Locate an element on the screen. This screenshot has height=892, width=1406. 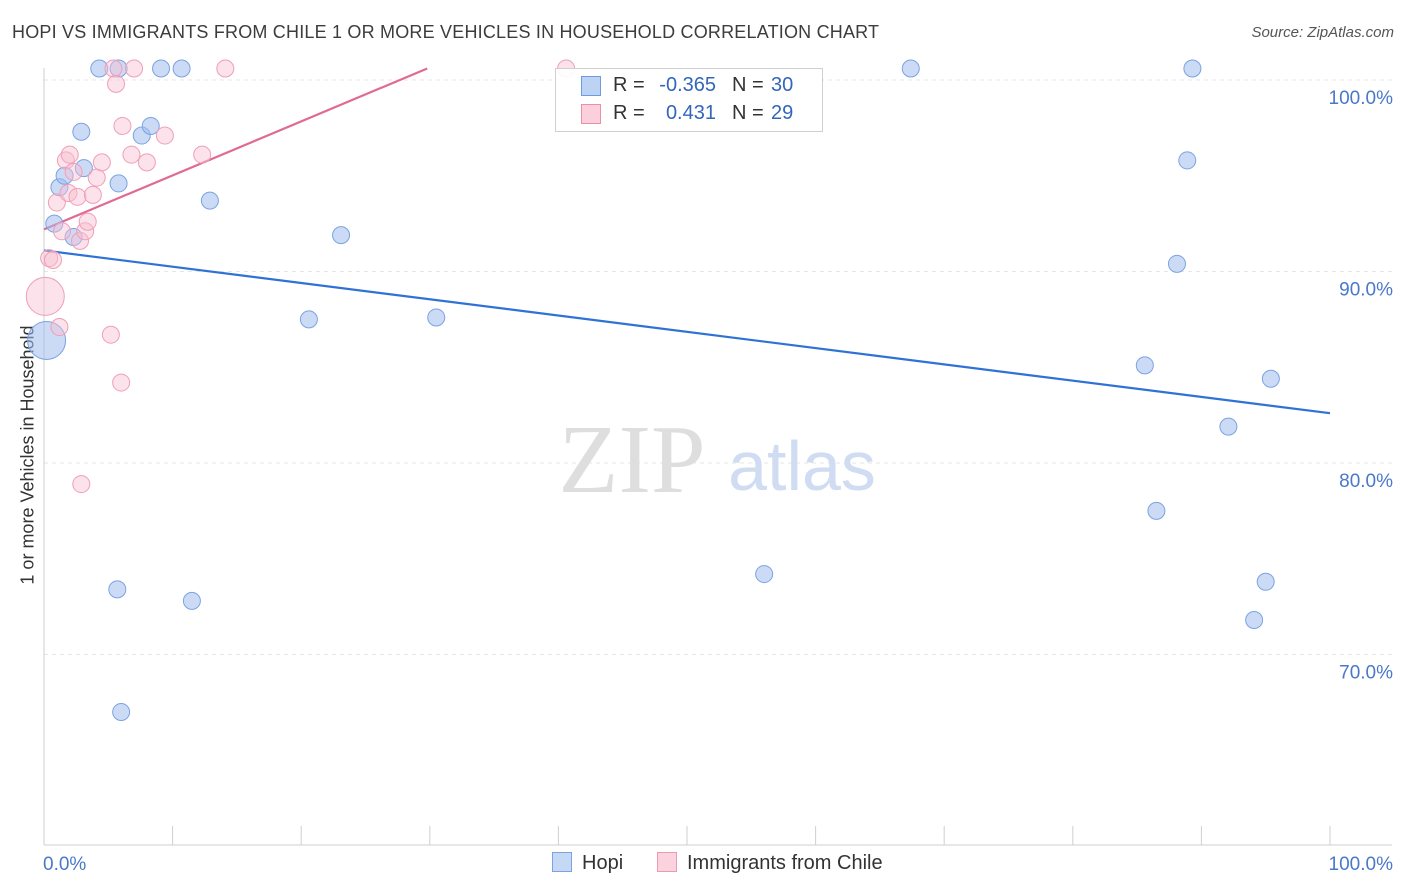
legend-swatch-hopi is located at coordinates (591, 86).